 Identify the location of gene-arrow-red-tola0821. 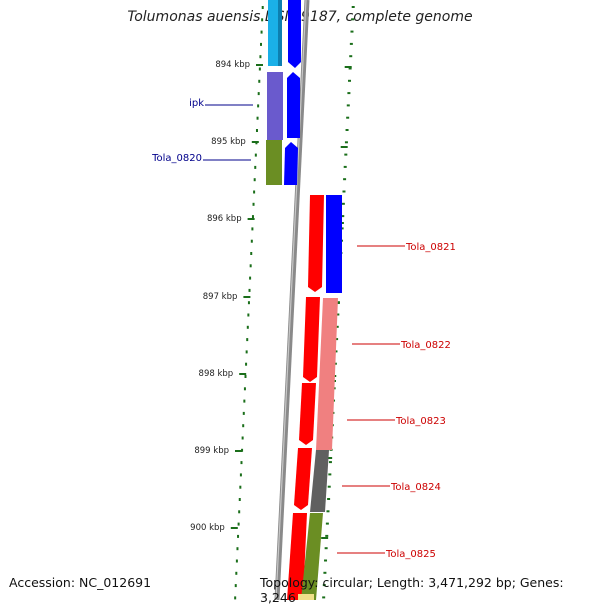
(316, 243).